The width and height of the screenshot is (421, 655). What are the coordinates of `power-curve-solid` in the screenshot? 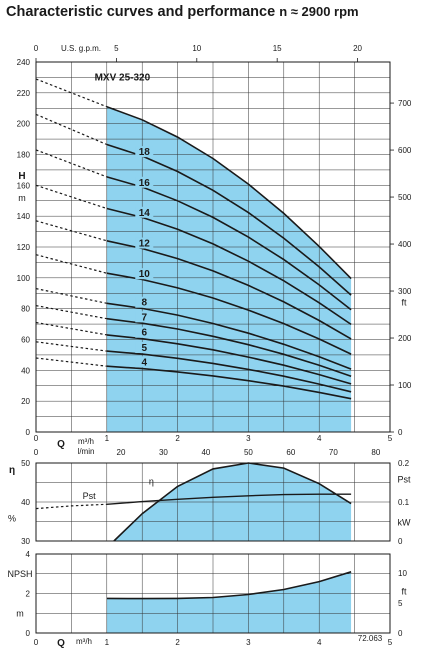 It's located at (229, 499).